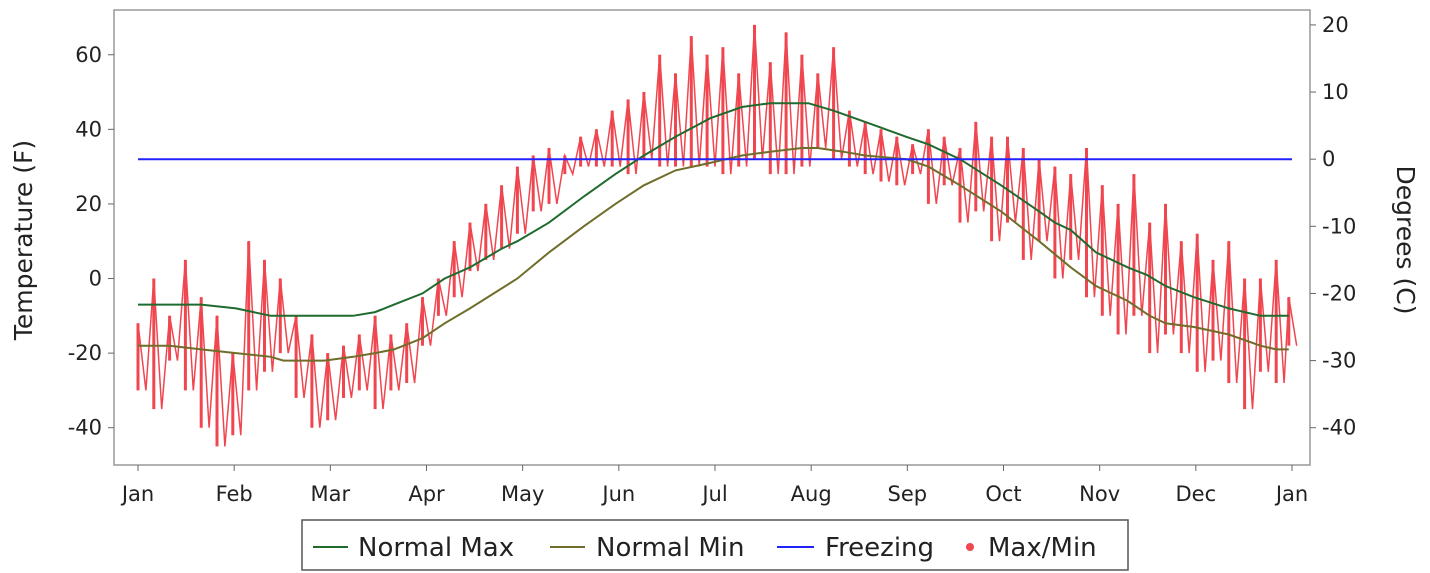 The image size is (1430, 573). Describe the element at coordinates (670, 548) in the screenshot. I see `legend-label-normal-min: Normal Min` at that location.